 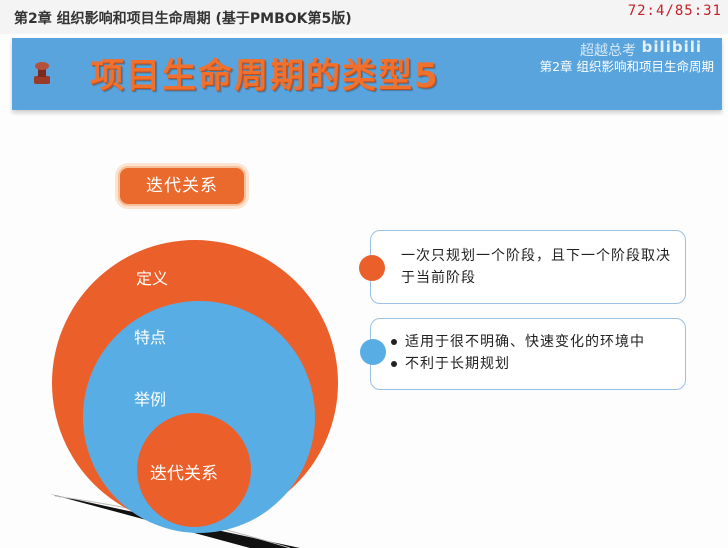 I want to click on slide-subtitle: 第2章 组织影响和项目生命周期, so click(x=626, y=66).